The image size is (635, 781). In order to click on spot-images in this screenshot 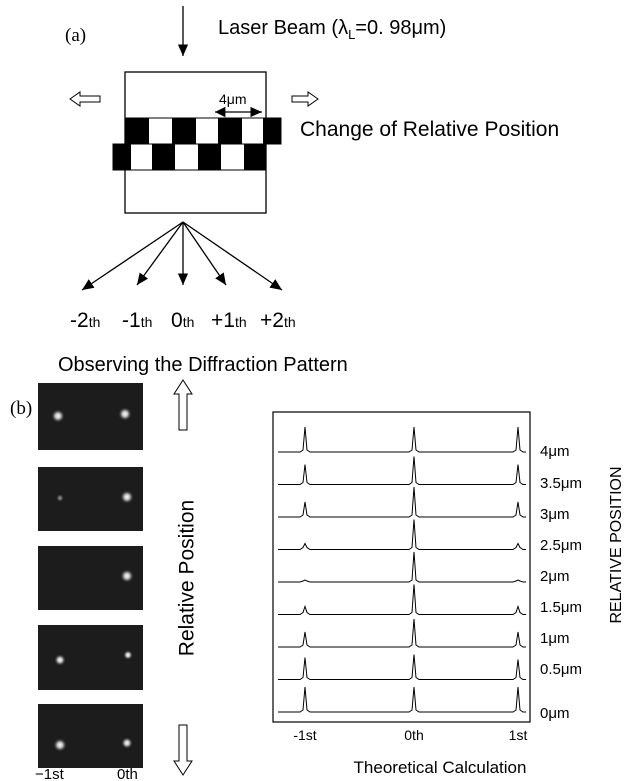, I will do `click(90, 575)`.